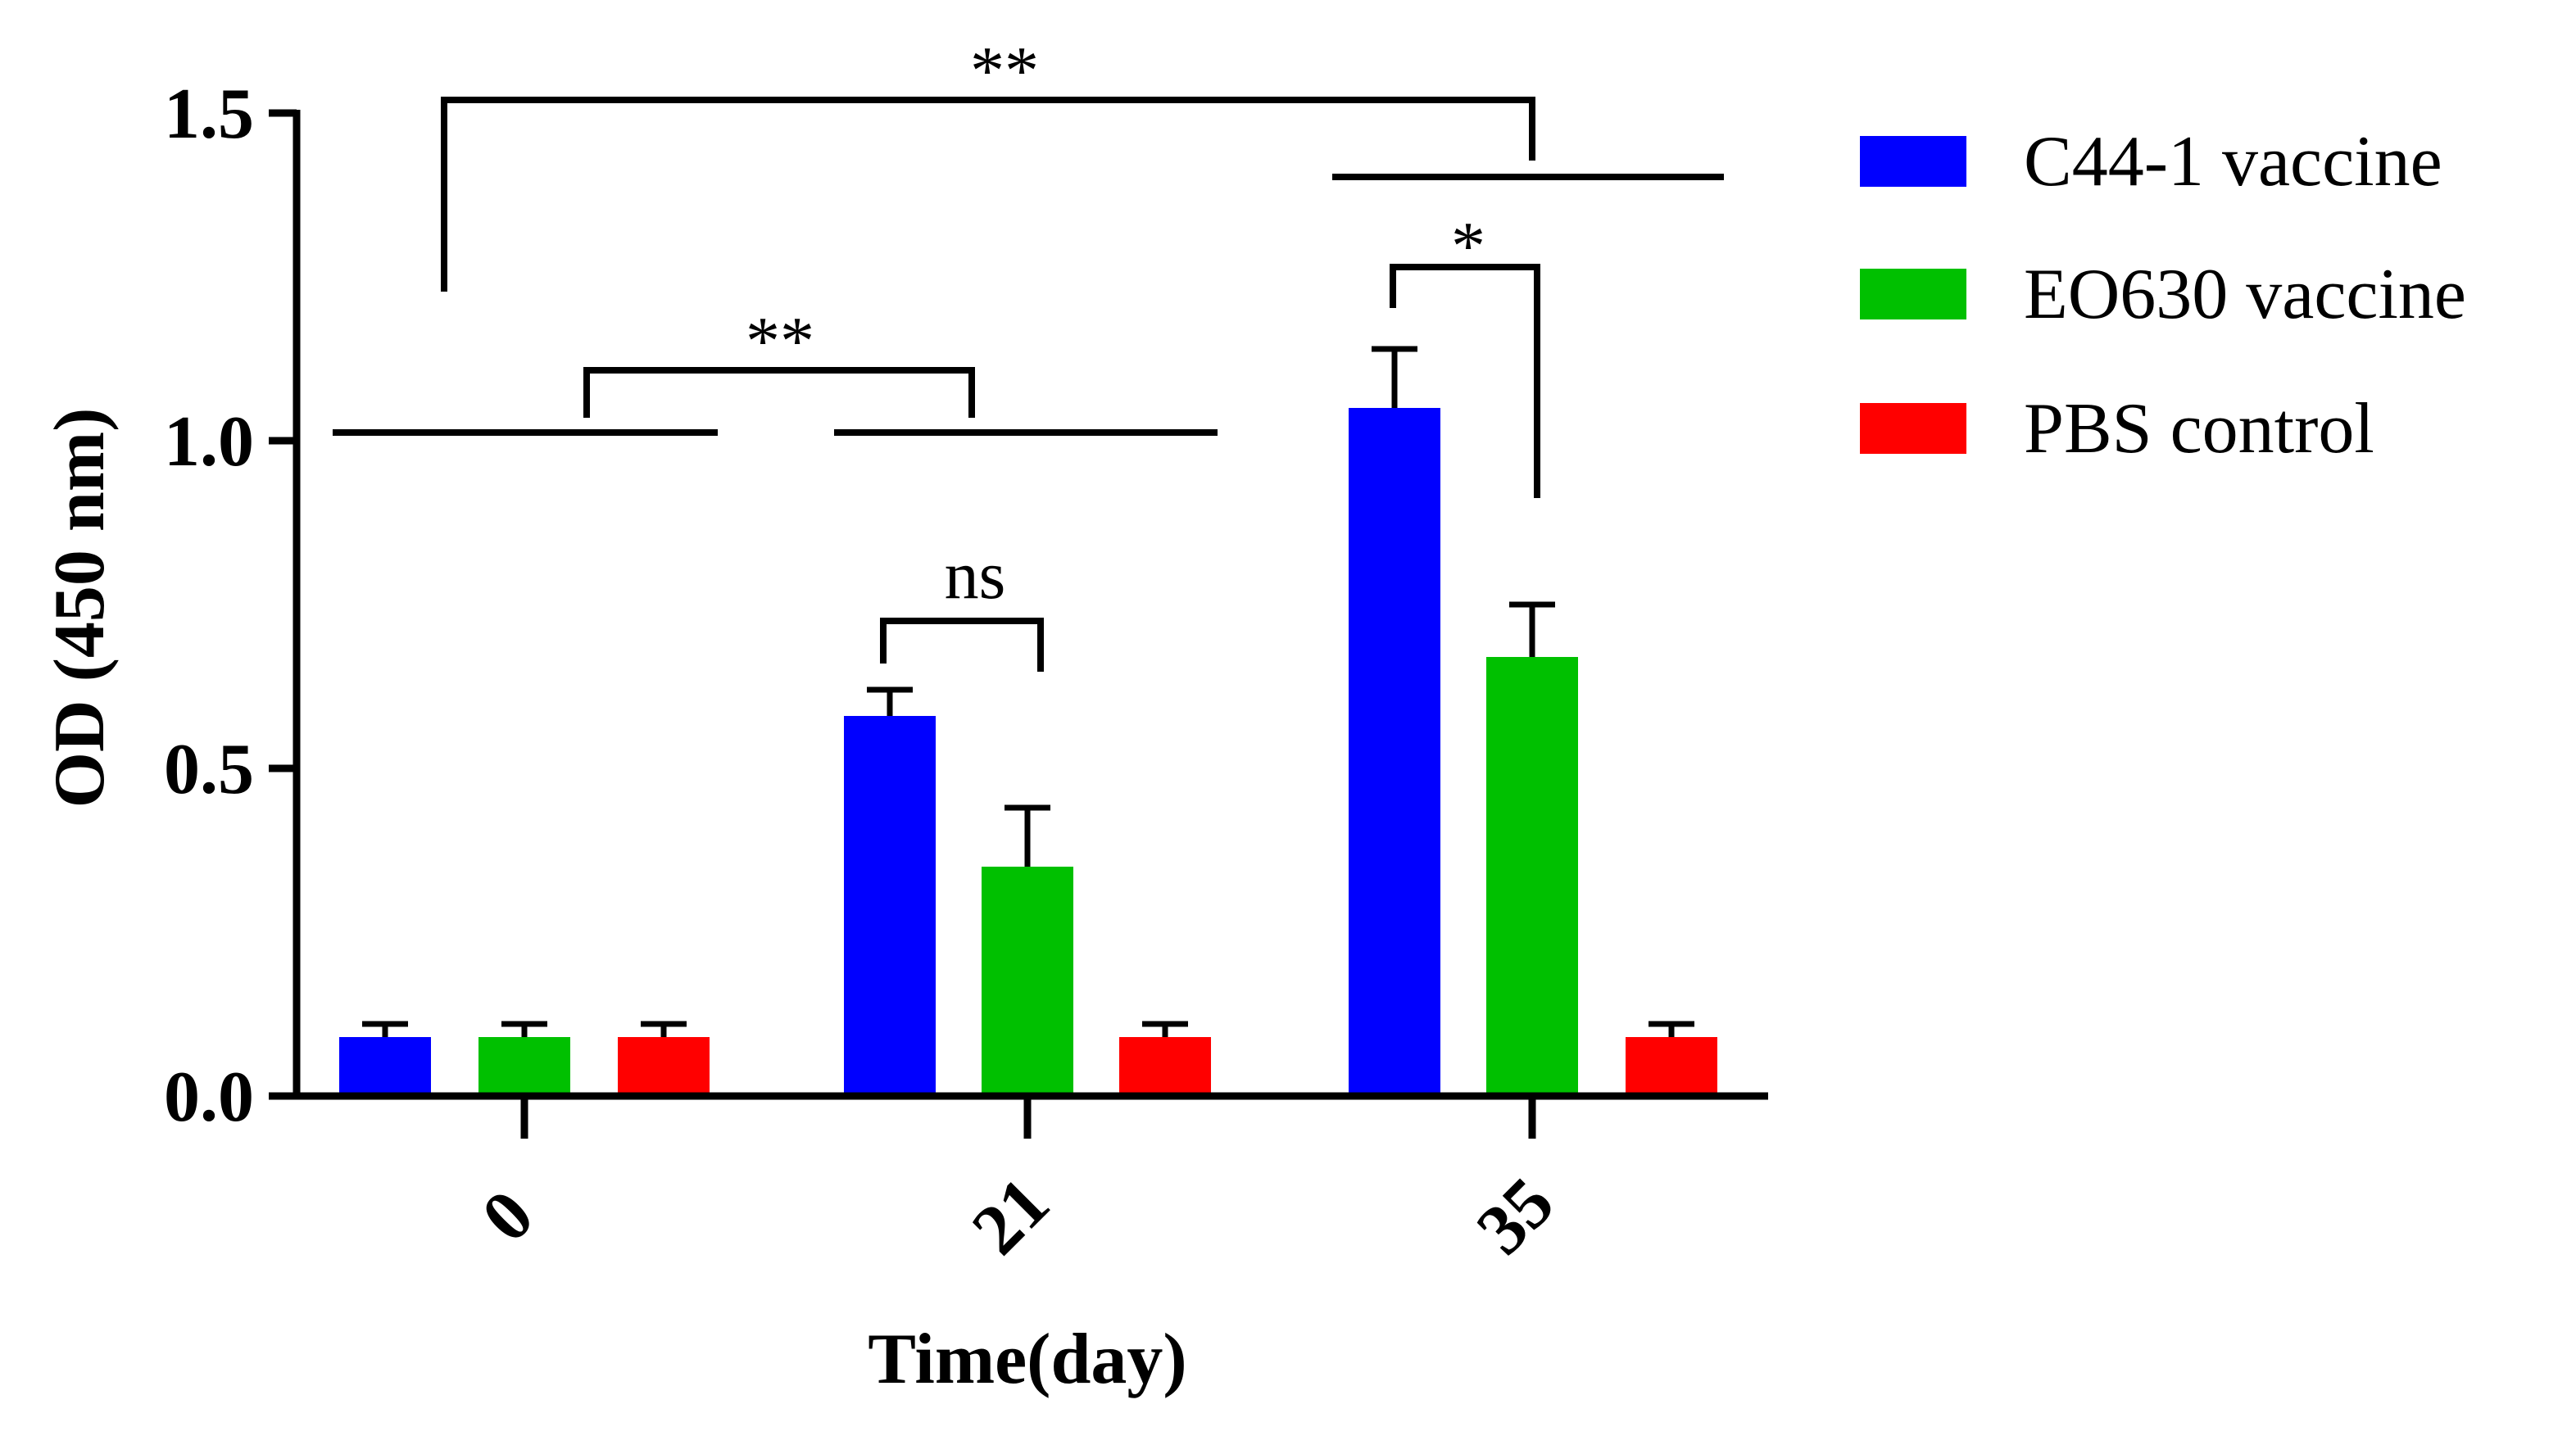 The height and width of the screenshot is (1445, 2576). I want to click on legend-label-pbs-control: PBS control, so click(2199, 429).